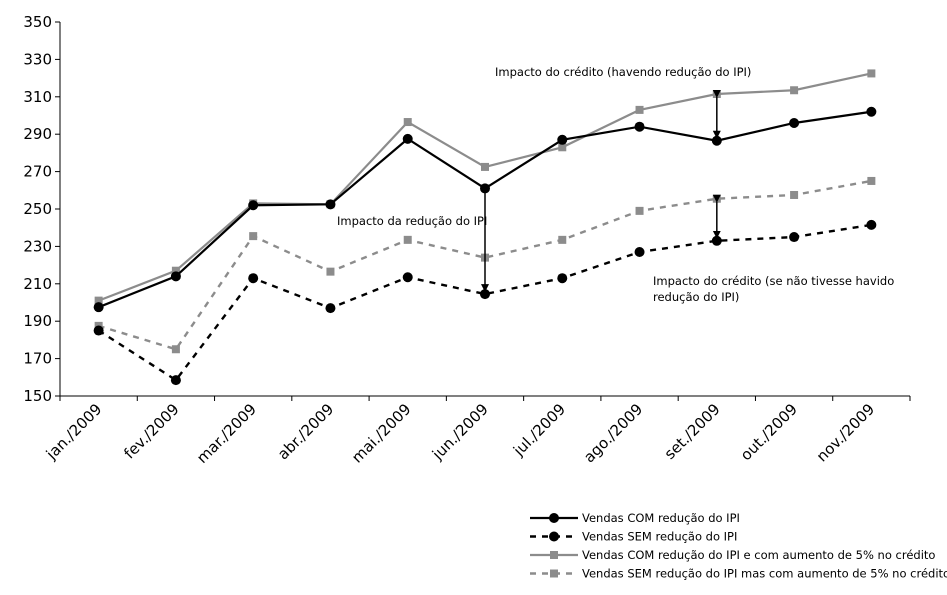 This screenshot has width=947, height=595. I want to click on y-tick-label: 310, so click(37, 97).